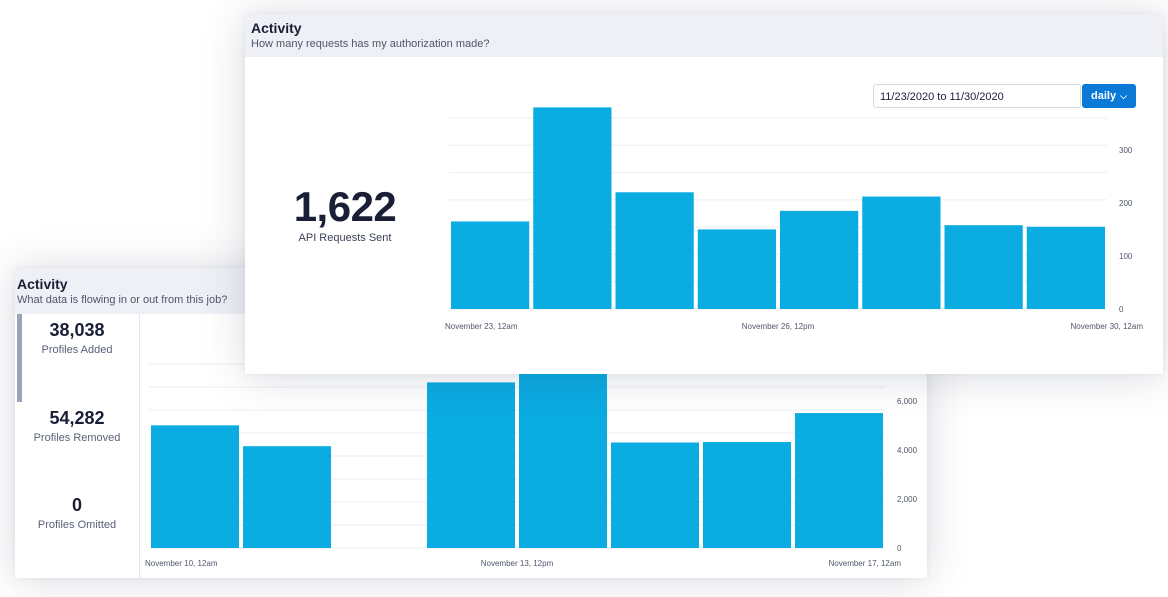  I want to click on stat-value: 54,282, so click(77, 418).